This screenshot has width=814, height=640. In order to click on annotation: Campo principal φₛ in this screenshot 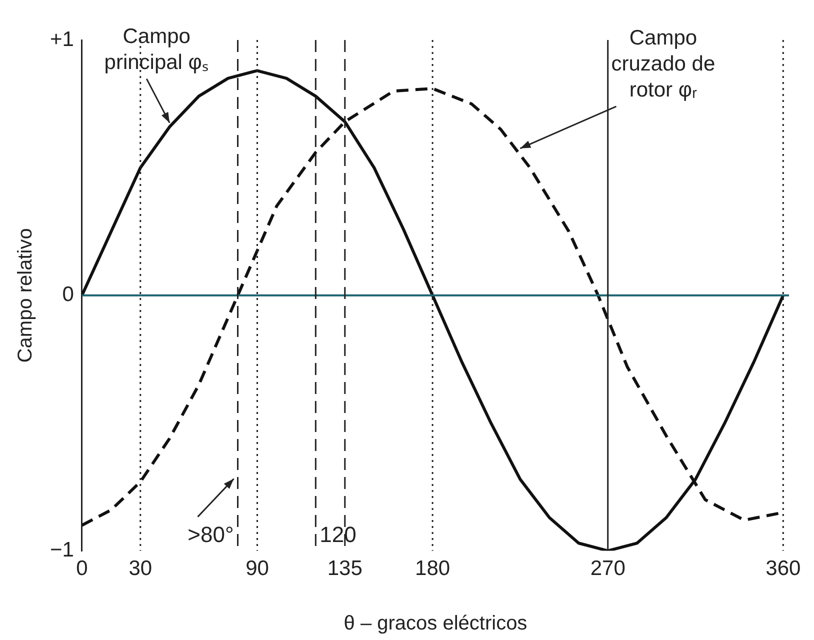, I will do `click(156, 49)`.